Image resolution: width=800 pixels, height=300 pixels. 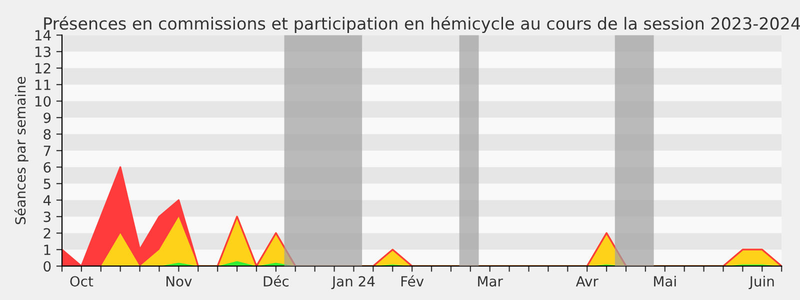 What do you see at coordinates (179, 281) in the screenshot?
I see `x-tick-label: Nov` at bounding box center [179, 281].